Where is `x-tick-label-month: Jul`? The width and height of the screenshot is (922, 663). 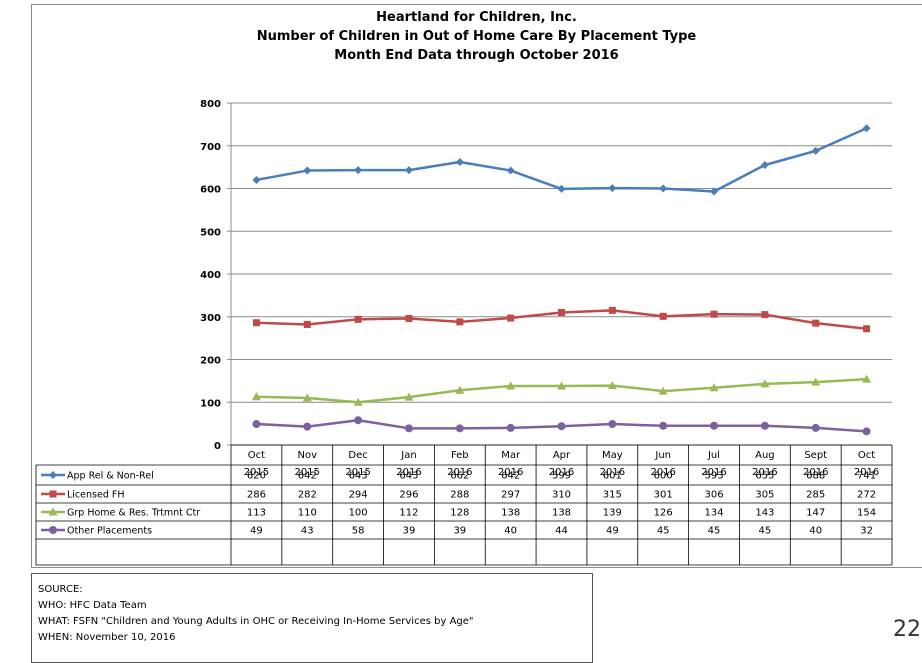
x-tick-label-month: Jul is located at coordinates (713, 455).